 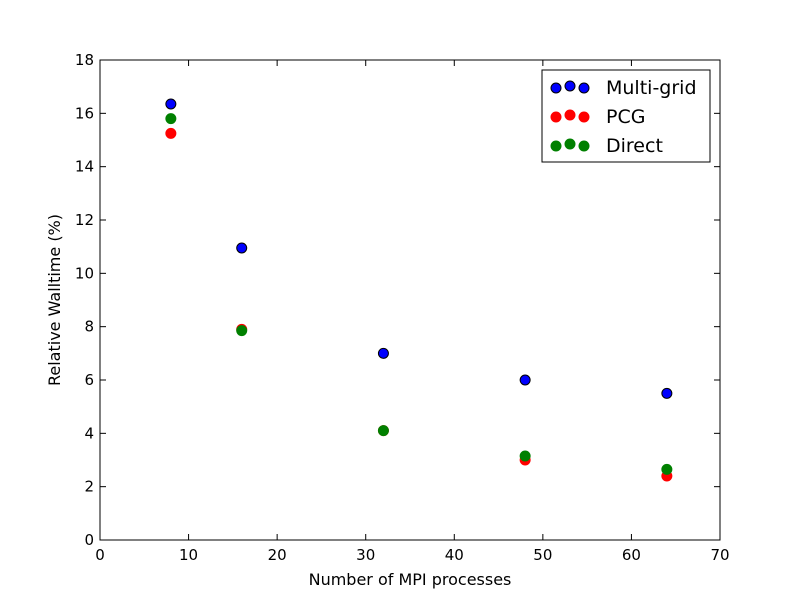 I want to click on x-tick-label: 40, so click(x=454, y=555).